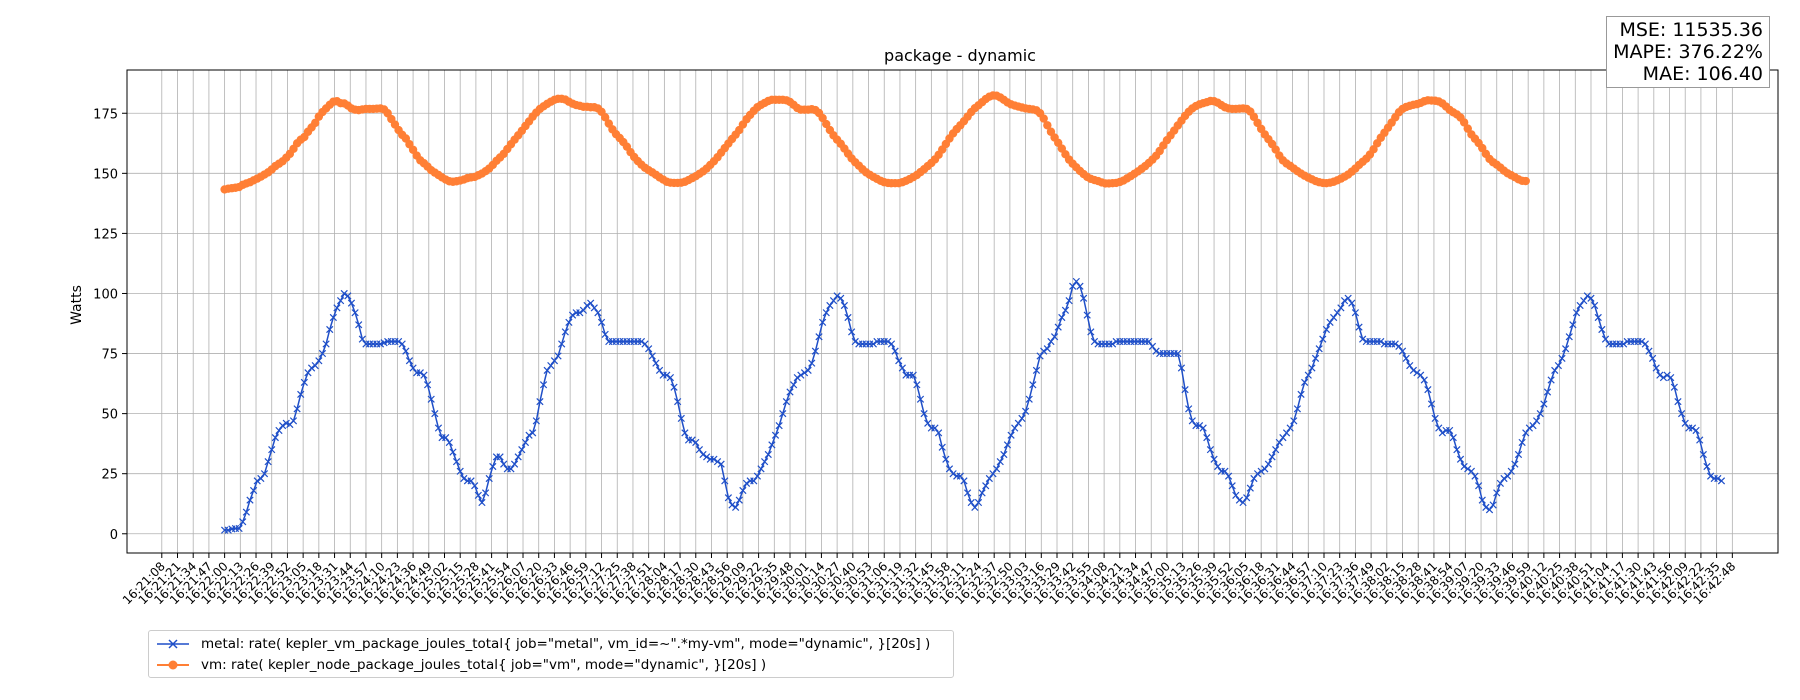 The image size is (1800, 700). Describe the element at coordinates (109, 355) in the screenshot. I see `y-tick-label: 75` at that location.